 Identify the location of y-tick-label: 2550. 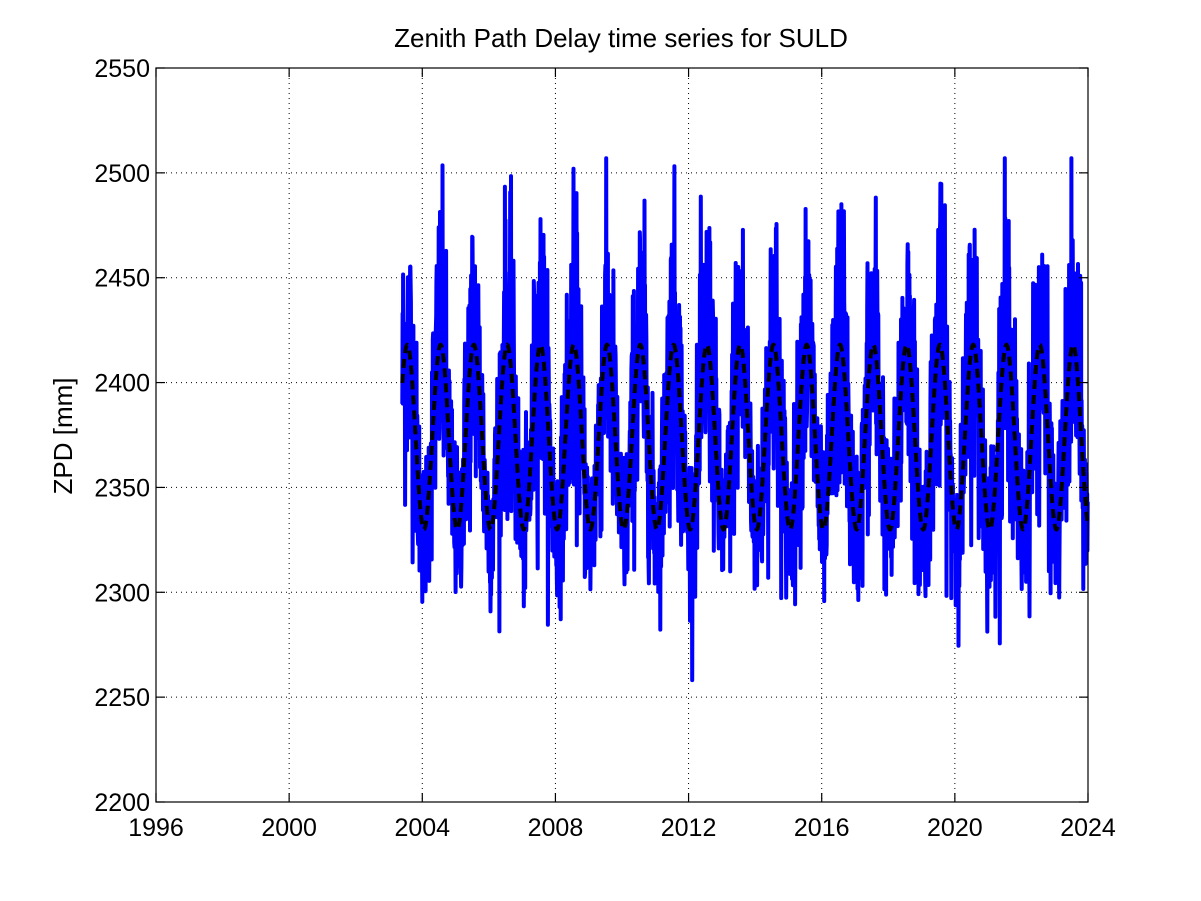
(122, 69).